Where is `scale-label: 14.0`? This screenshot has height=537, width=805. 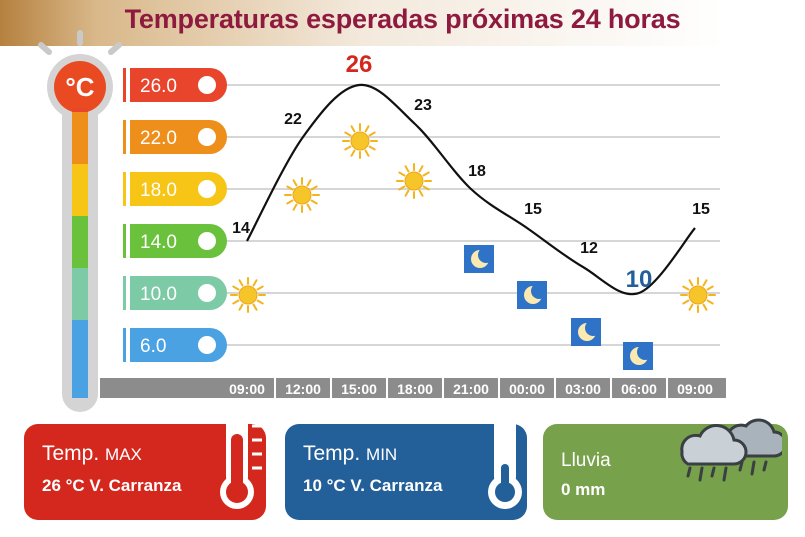
scale-label: 14.0 is located at coordinates (158, 242).